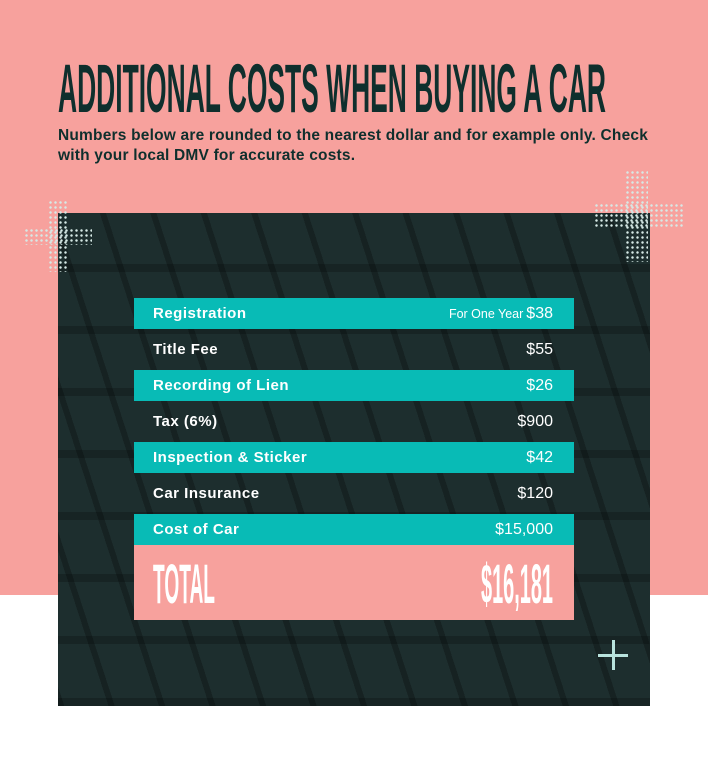 The height and width of the screenshot is (766, 708). I want to click on page-title: ADDITIONAL COSTS WHEN BUYING A CAR, so click(332, 88).